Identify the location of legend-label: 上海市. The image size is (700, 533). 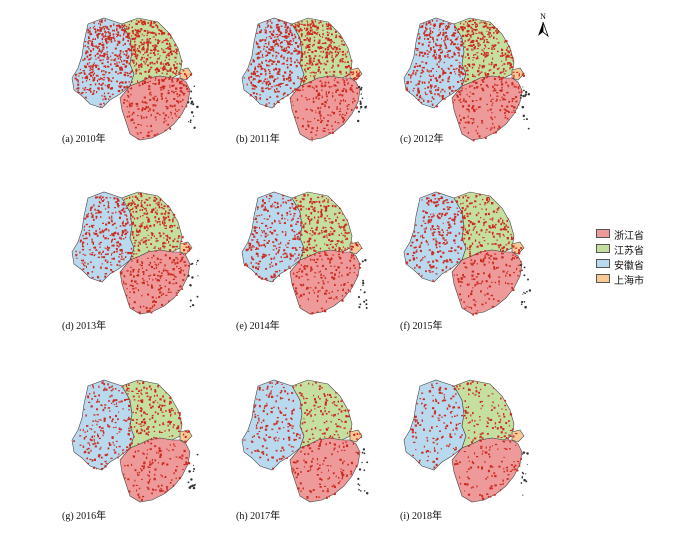
(629, 281).